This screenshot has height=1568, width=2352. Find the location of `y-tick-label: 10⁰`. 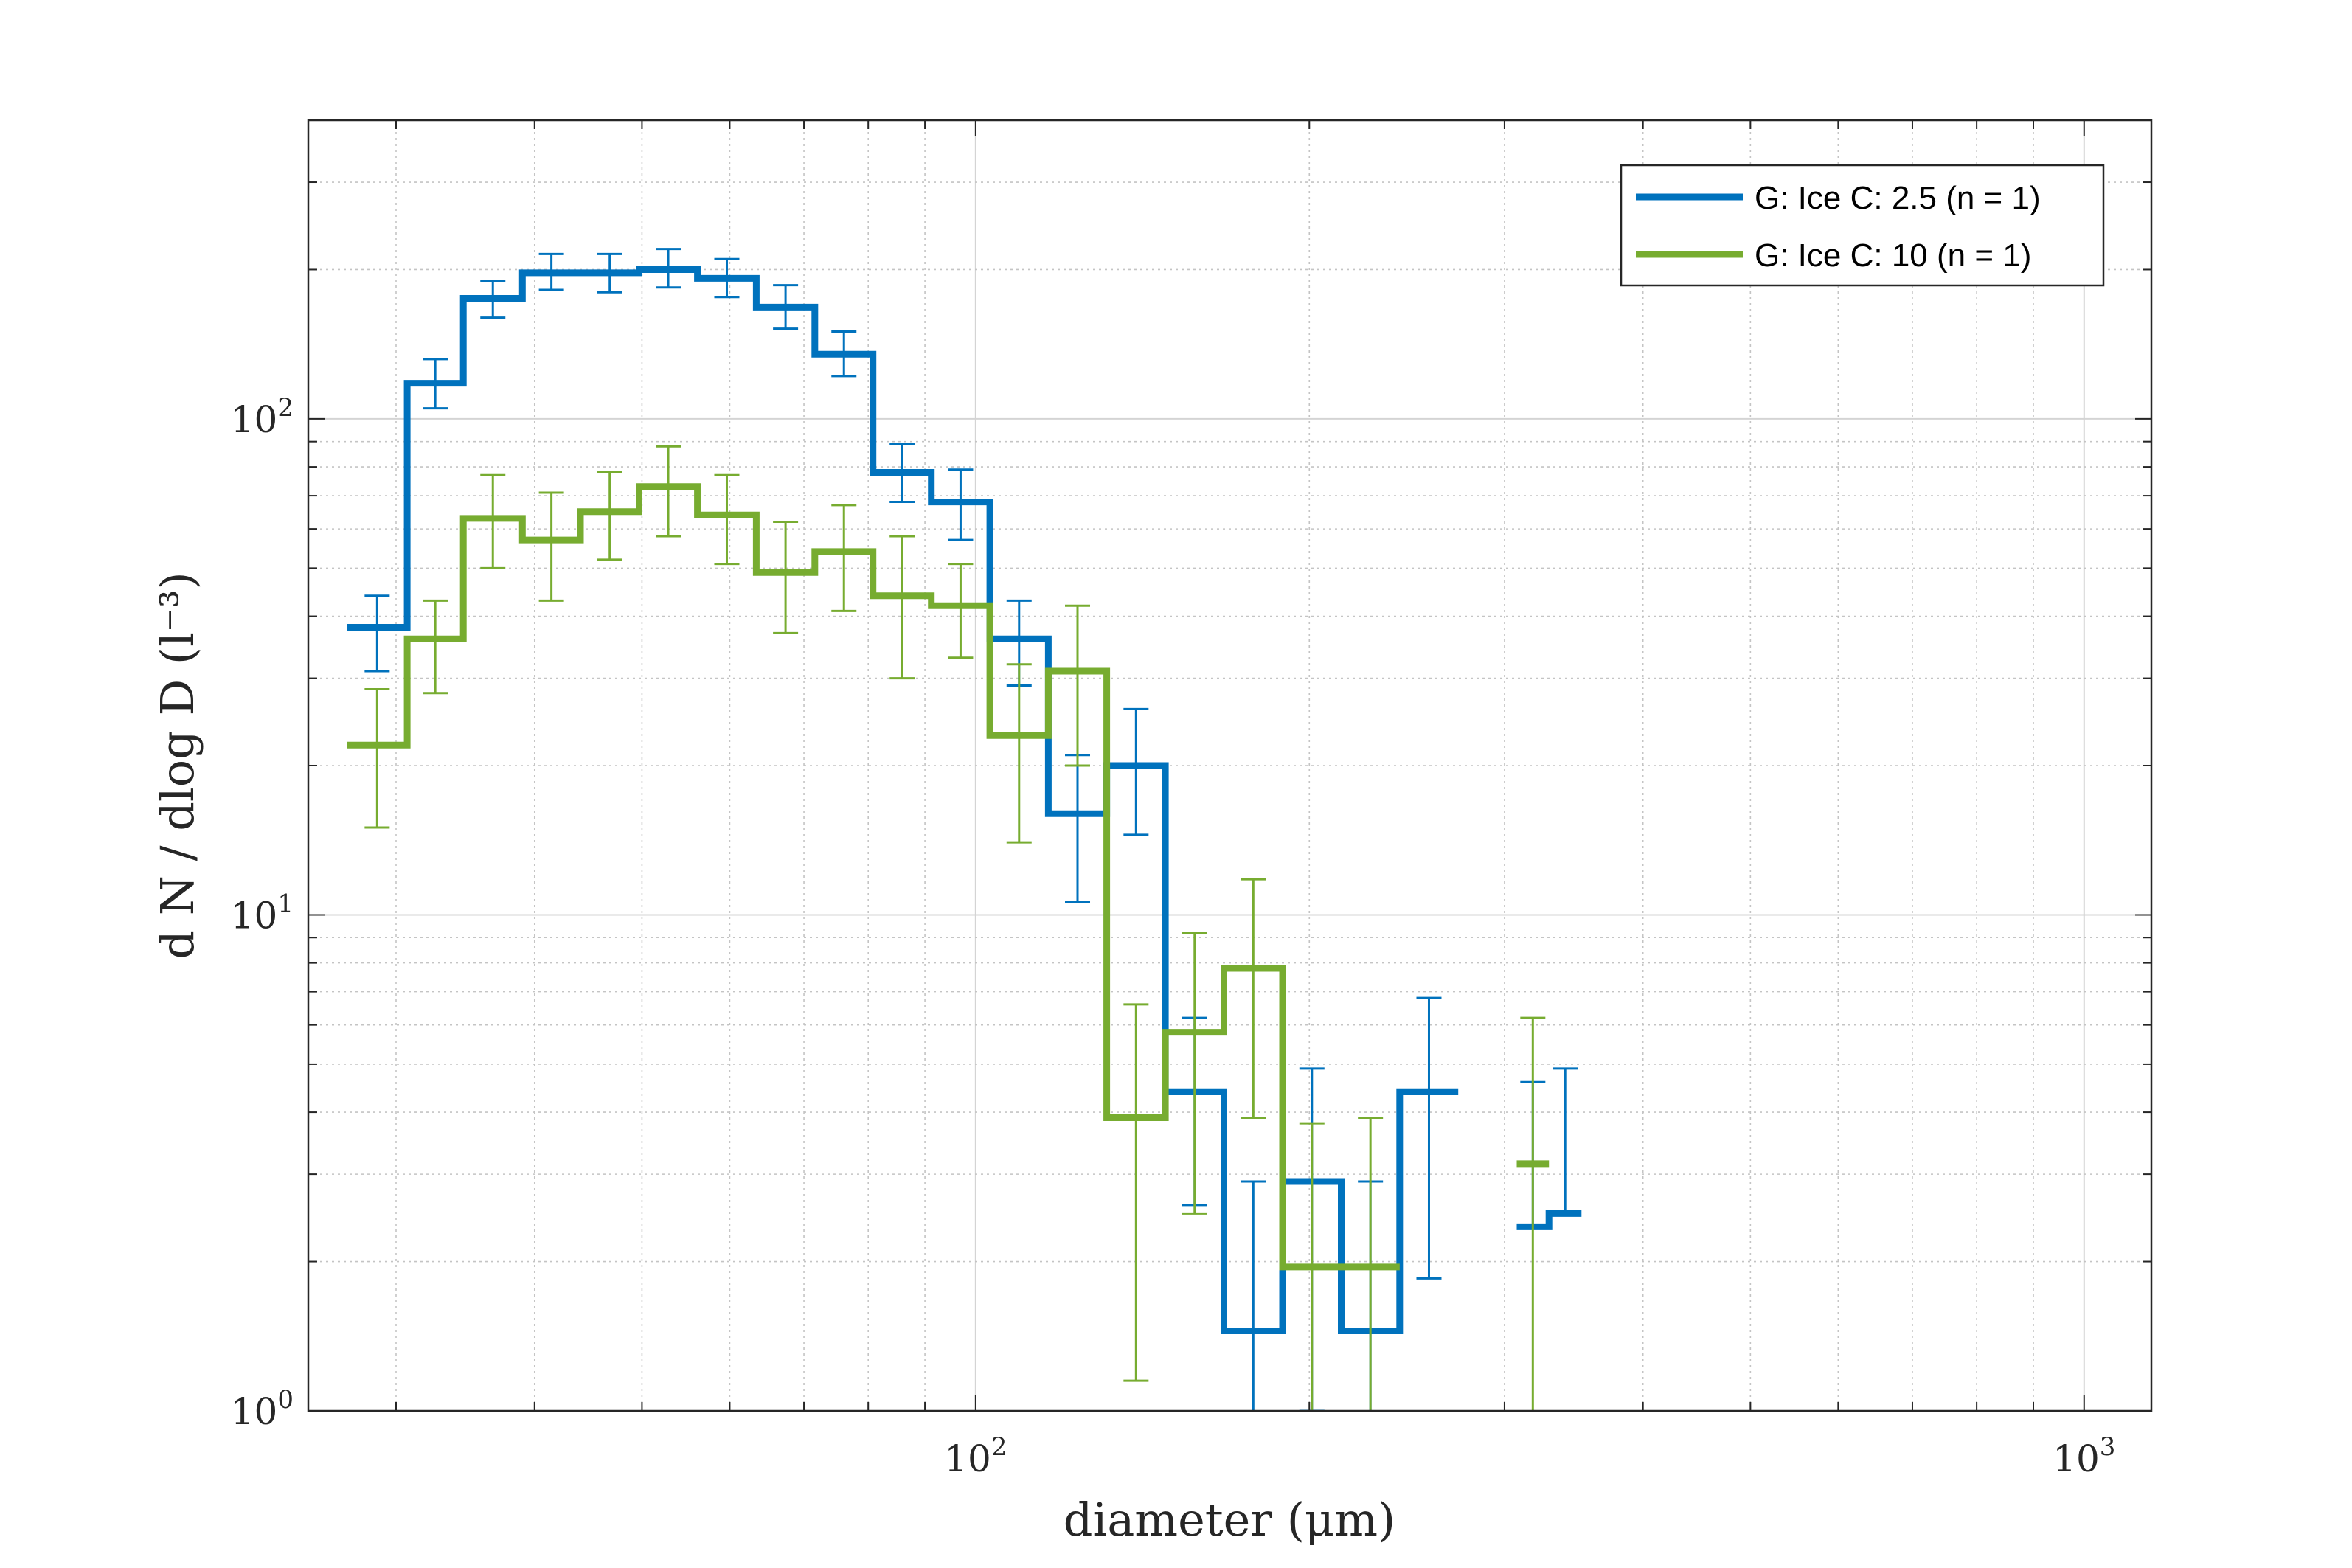

y-tick-label: 10⁰ is located at coordinates (262, 1409).